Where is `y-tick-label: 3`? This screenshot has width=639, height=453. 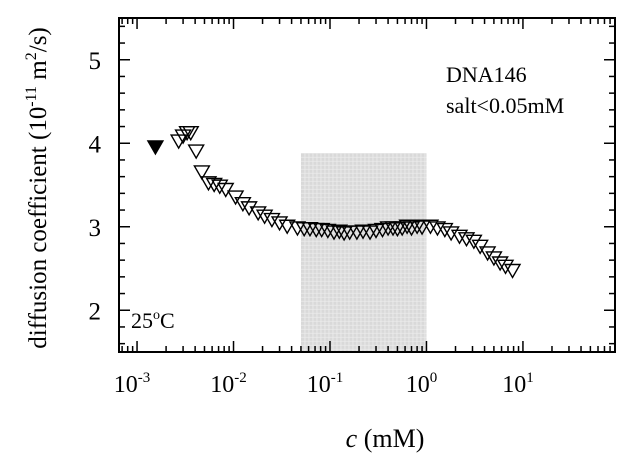
y-tick-label: 3 is located at coordinates (95, 228).